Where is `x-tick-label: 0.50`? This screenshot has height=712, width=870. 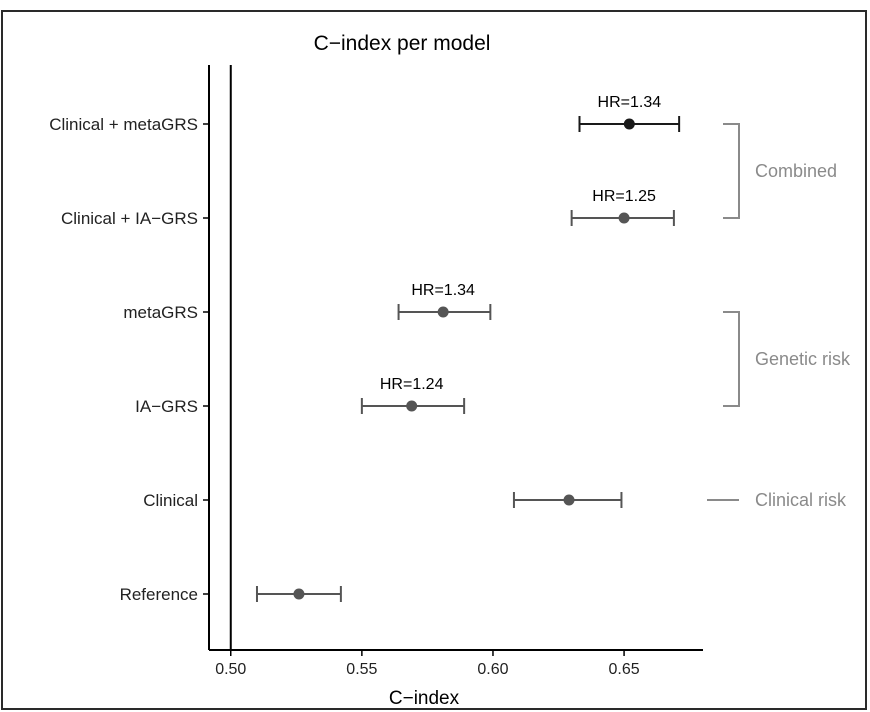 x-tick-label: 0.50 is located at coordinates (230, 669).